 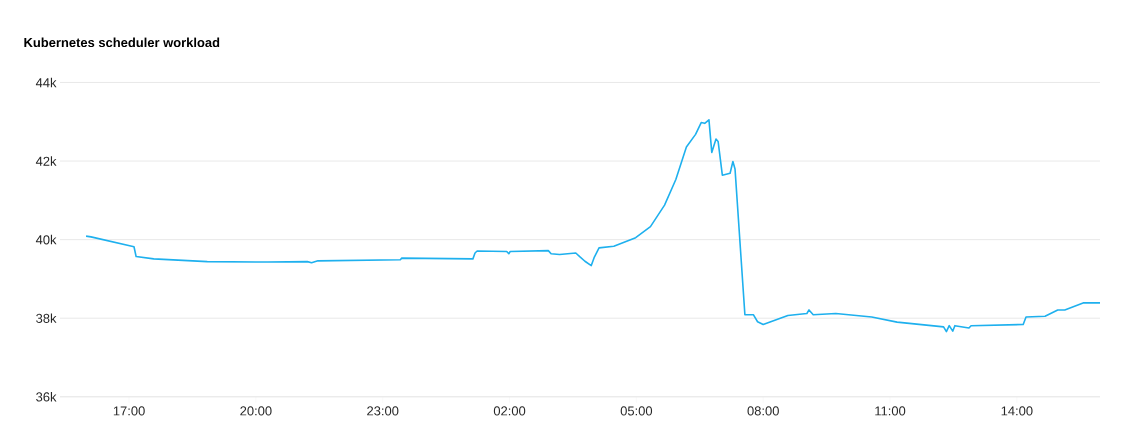 What do you see at coordinates (763, 411) in the screenshot?
I see `x-tick-label: 08:00` at bounding box center [763, 411].